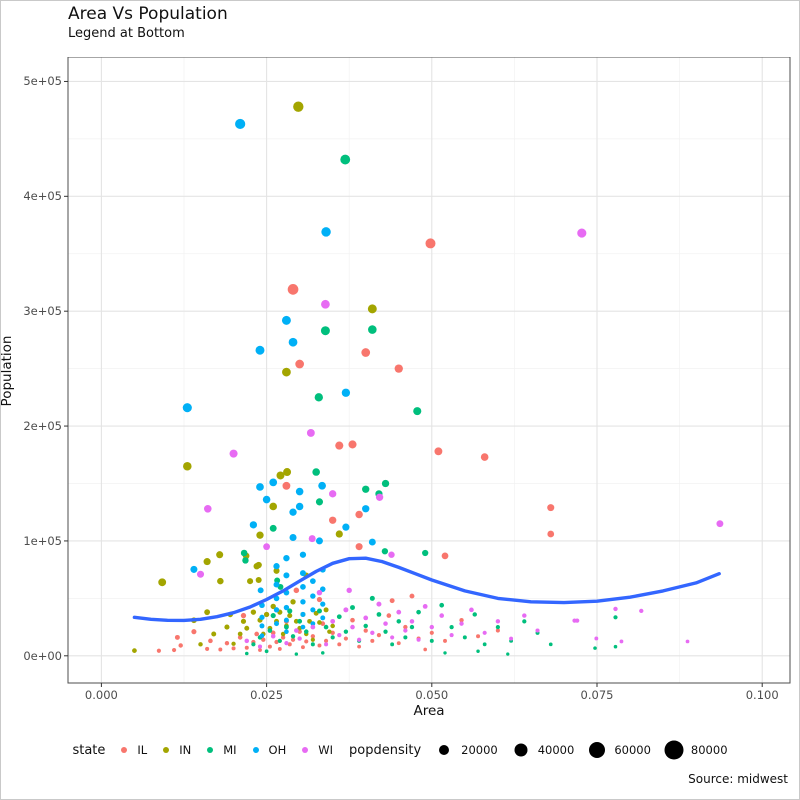 This screenshot has height=800, width=800. Describe the element at coordinates (220, 750) in the screenshot. I see `state-key-MI: MI` at that location.